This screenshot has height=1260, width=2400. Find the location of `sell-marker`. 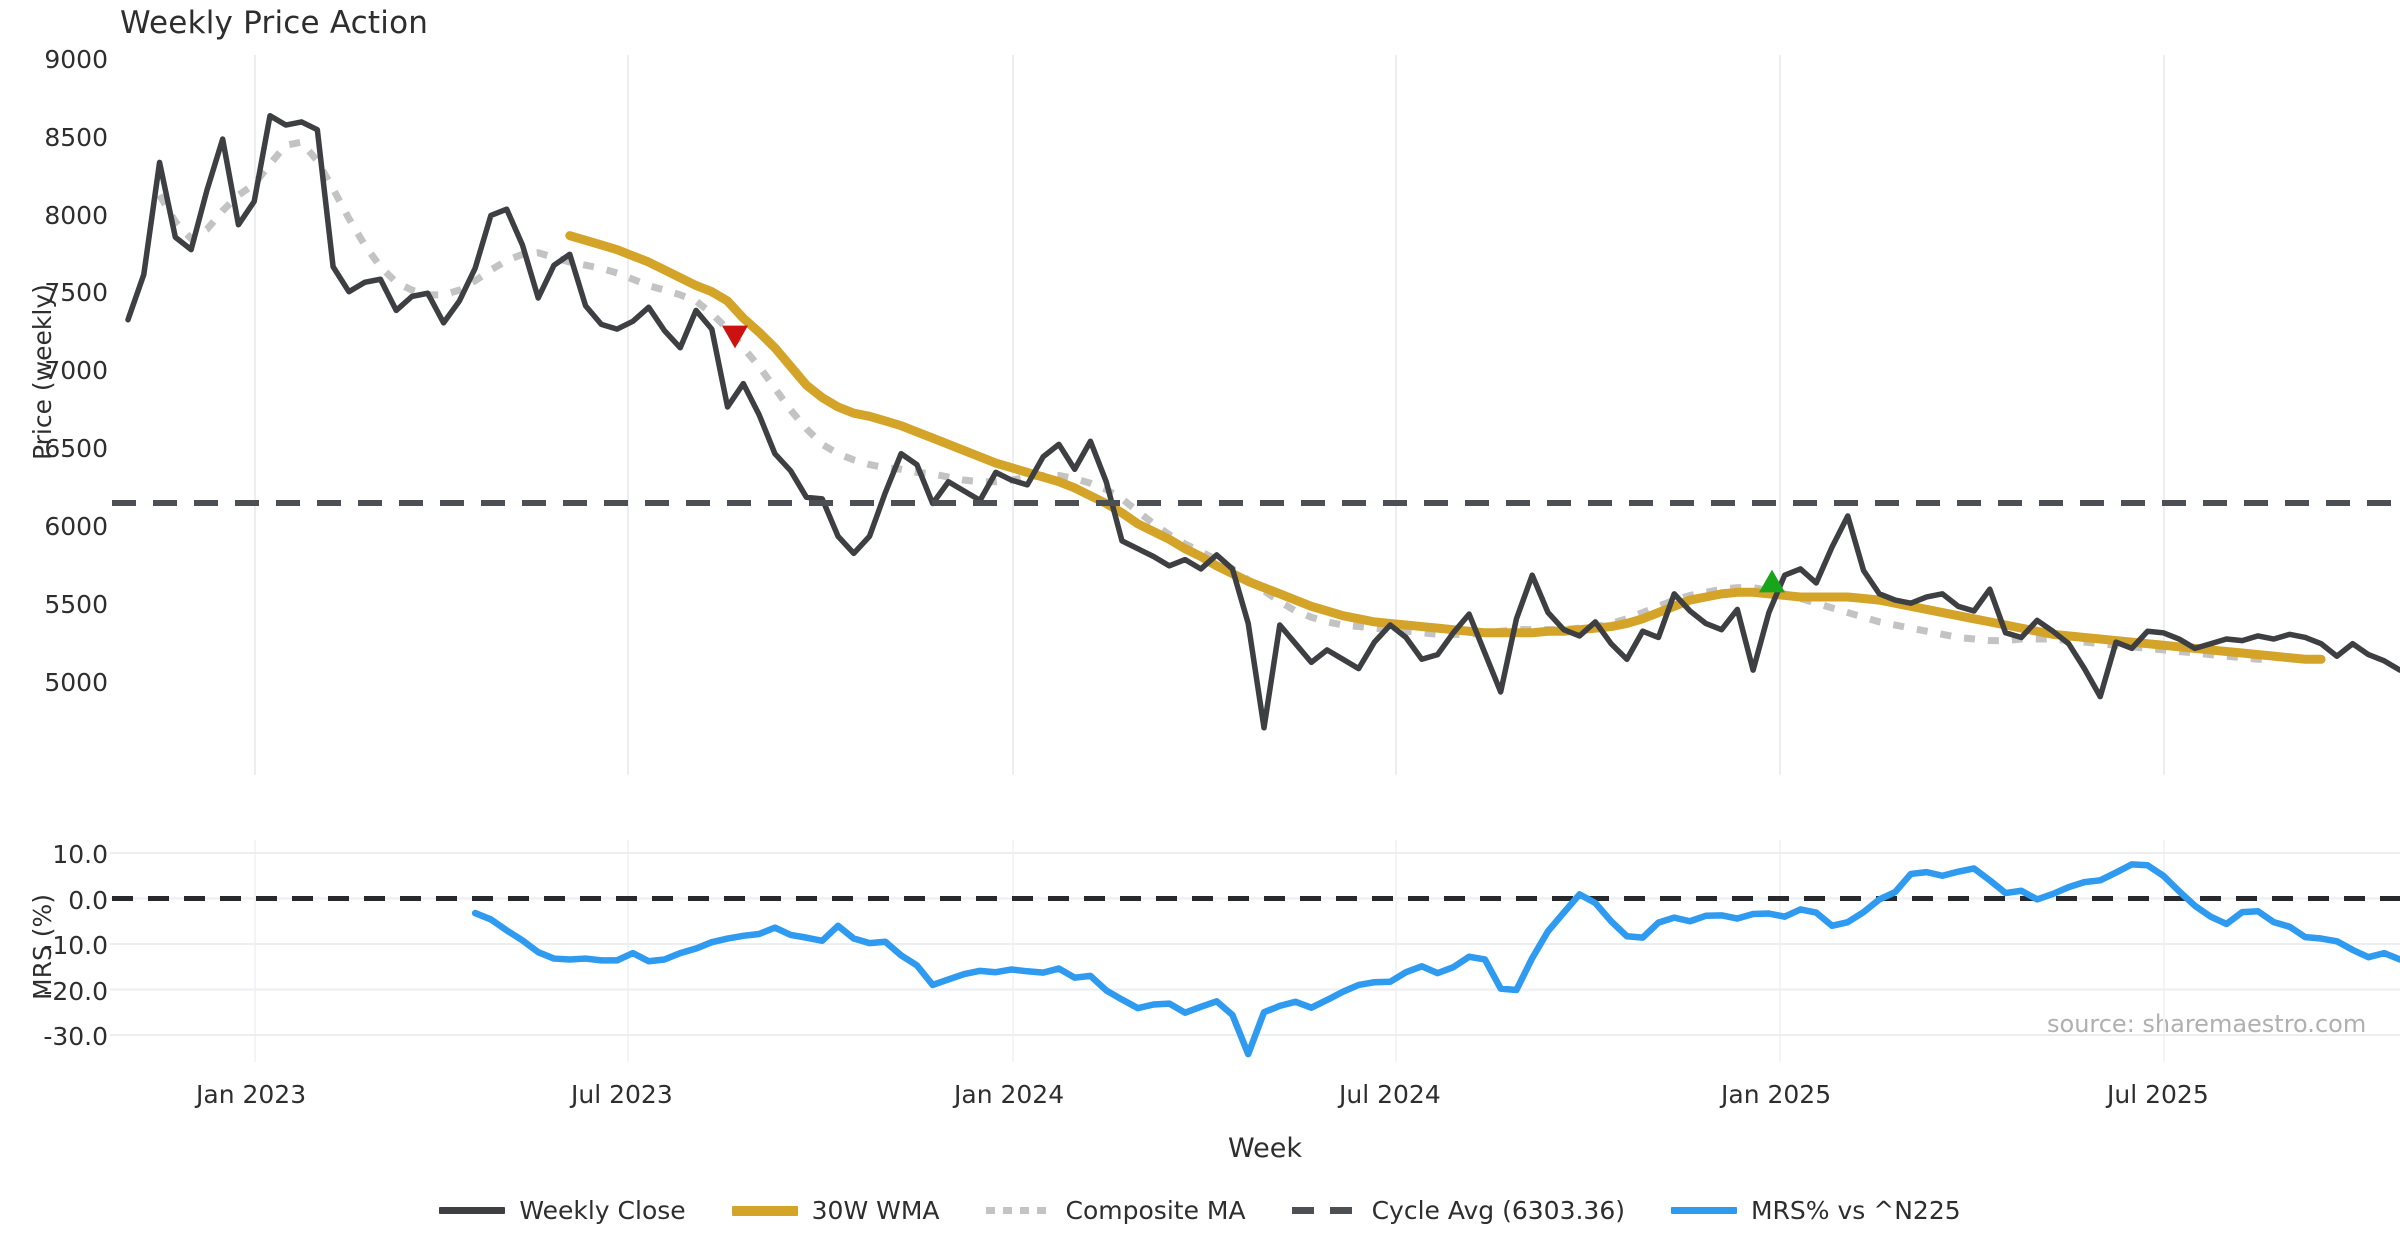

sell-marker is located at coordinates (735, 337).